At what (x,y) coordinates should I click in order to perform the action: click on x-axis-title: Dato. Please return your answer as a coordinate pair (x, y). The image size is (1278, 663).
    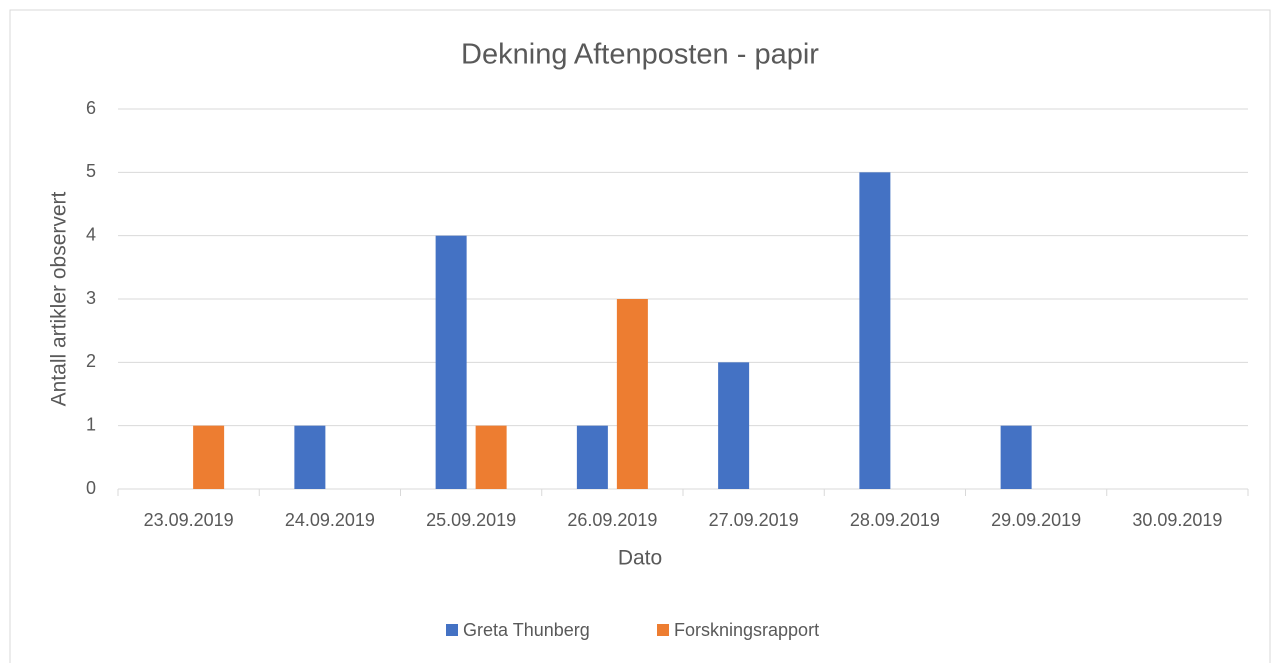
    Looking at the image, I should click on (640, 558).